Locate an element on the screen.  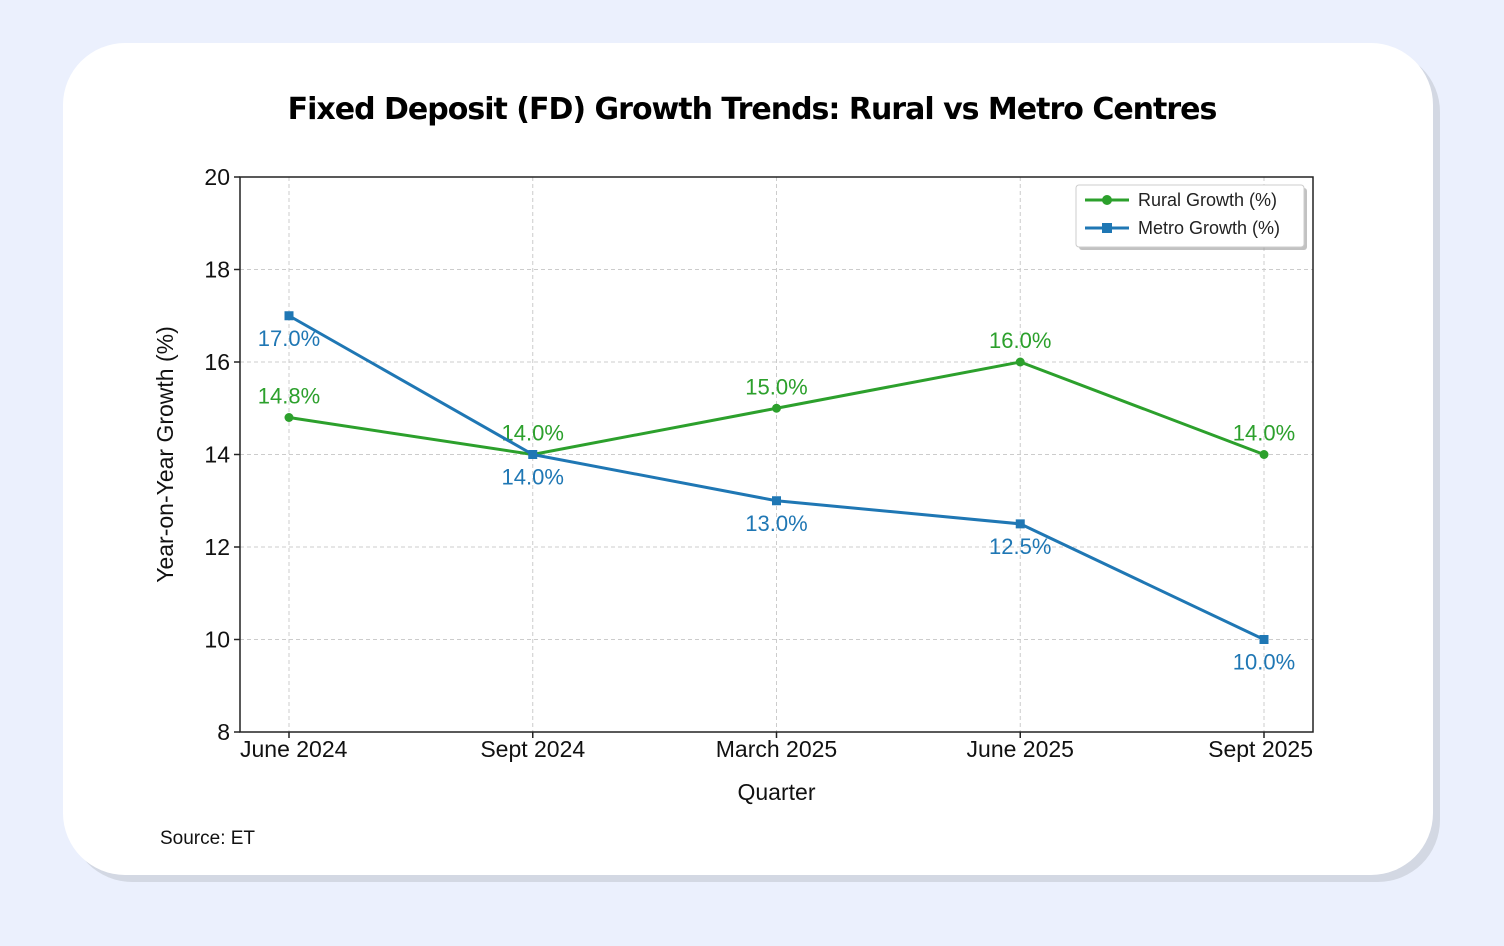
y-tick-label: 14 is located at coordinates (217, 455).